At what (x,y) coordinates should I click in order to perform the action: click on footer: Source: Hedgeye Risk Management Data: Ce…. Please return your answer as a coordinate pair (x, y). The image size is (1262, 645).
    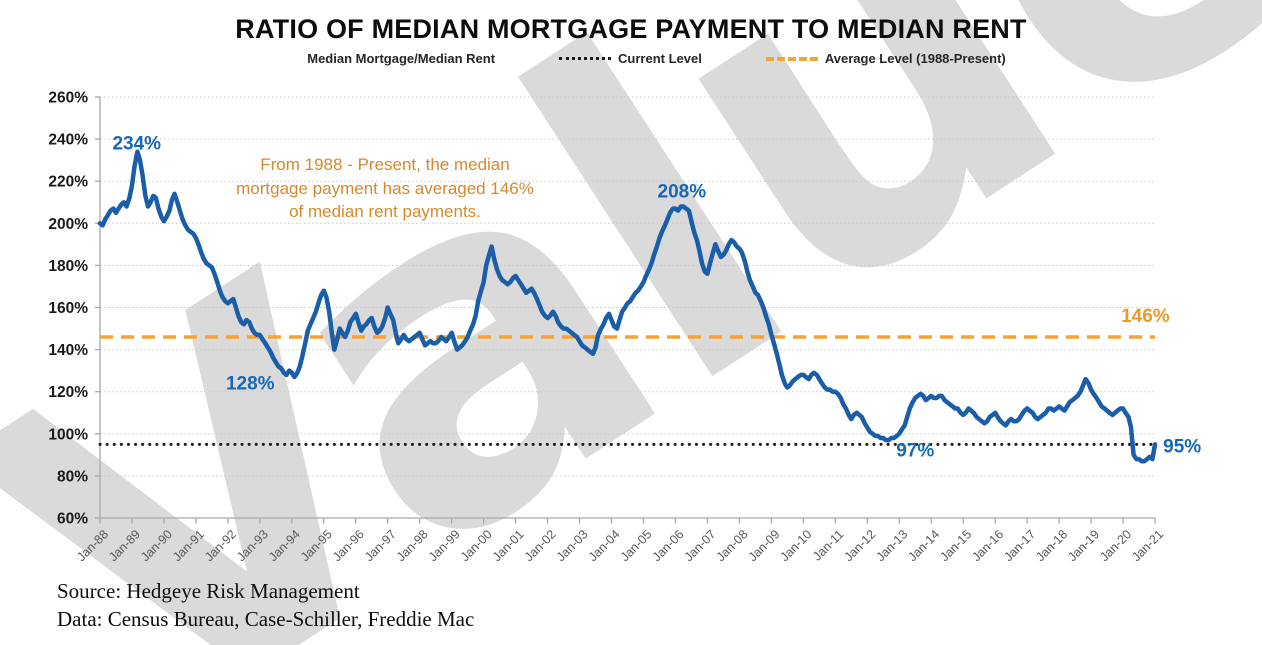
    Looking at the image, I should click on (265, 605).